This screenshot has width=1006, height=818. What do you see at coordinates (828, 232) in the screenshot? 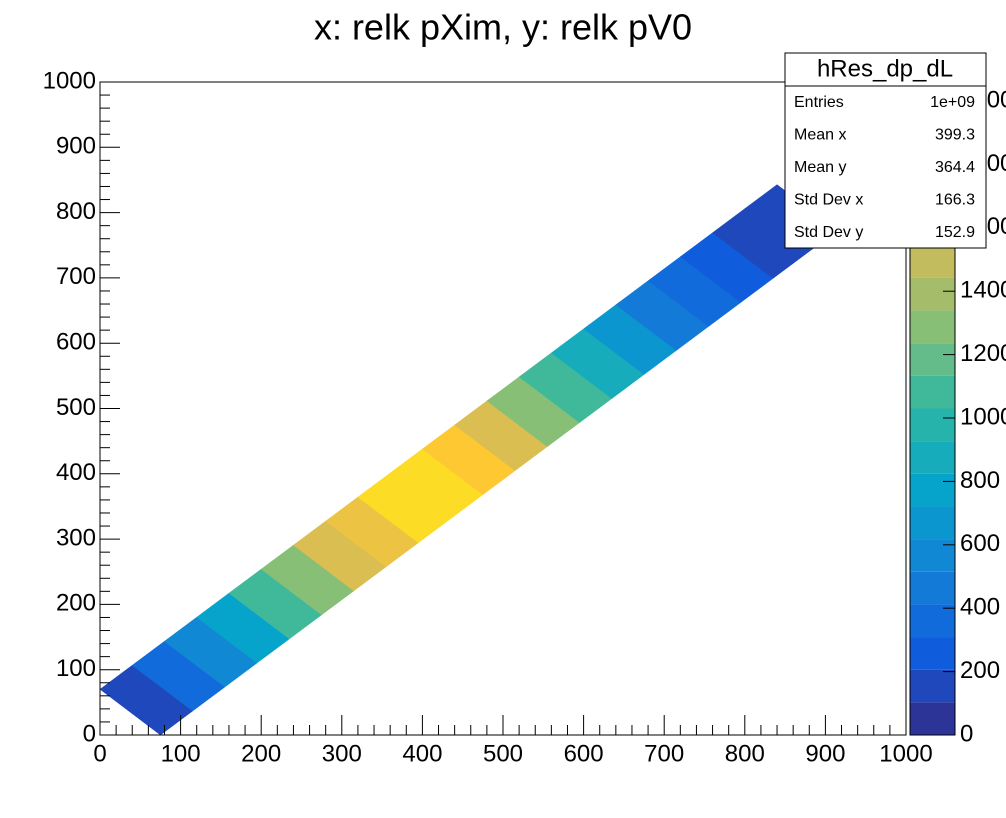
I see `stats-label: Std Dev y` at bounding box center [828, 232].